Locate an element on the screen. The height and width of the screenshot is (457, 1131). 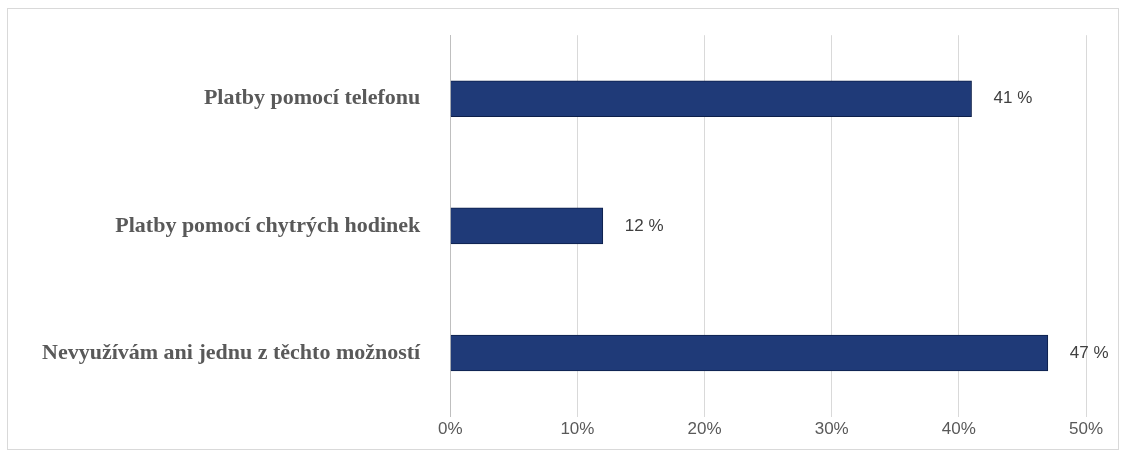
y-tick-label: Nevyužívám ani jednu z těchto možností is located at coordinates (231, 351).